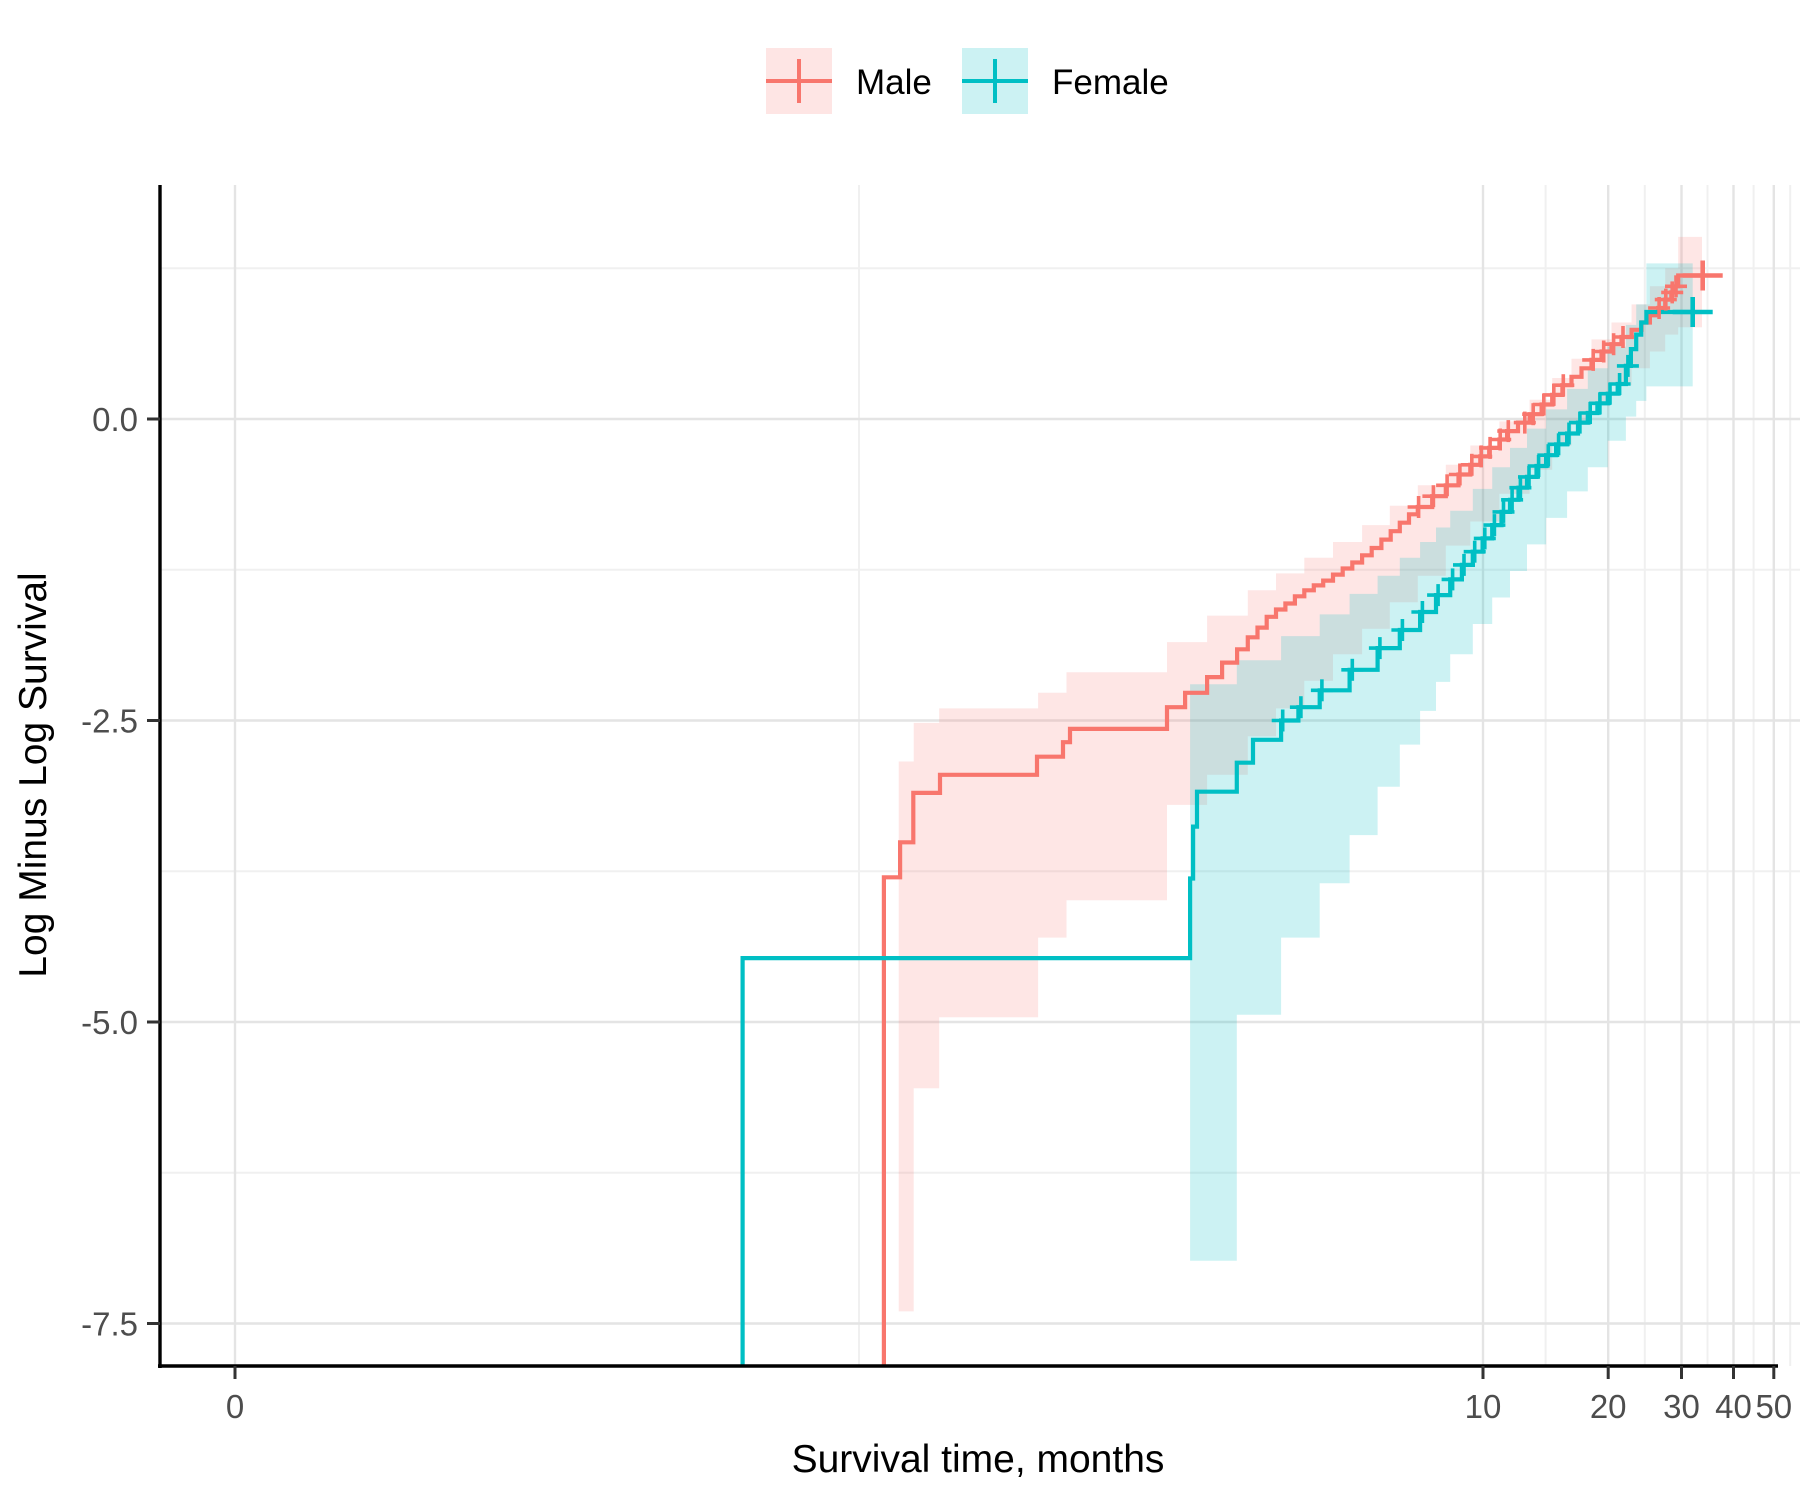 The width and height of the screenshot is (1800, 1500). Describe the element at coordinates (235, 1406) in the screenshot. I see `x-tick-label: 0` at that location.